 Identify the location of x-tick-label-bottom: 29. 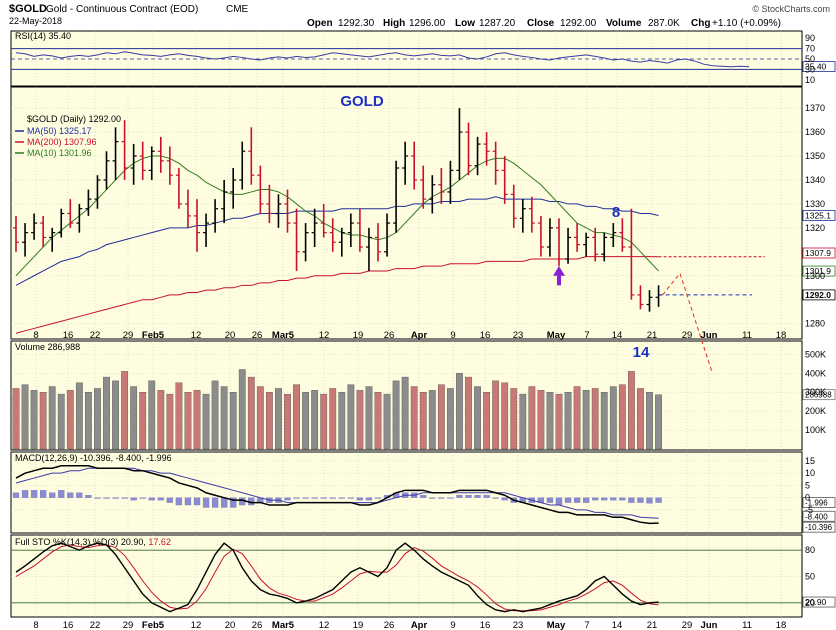
(128, 625).